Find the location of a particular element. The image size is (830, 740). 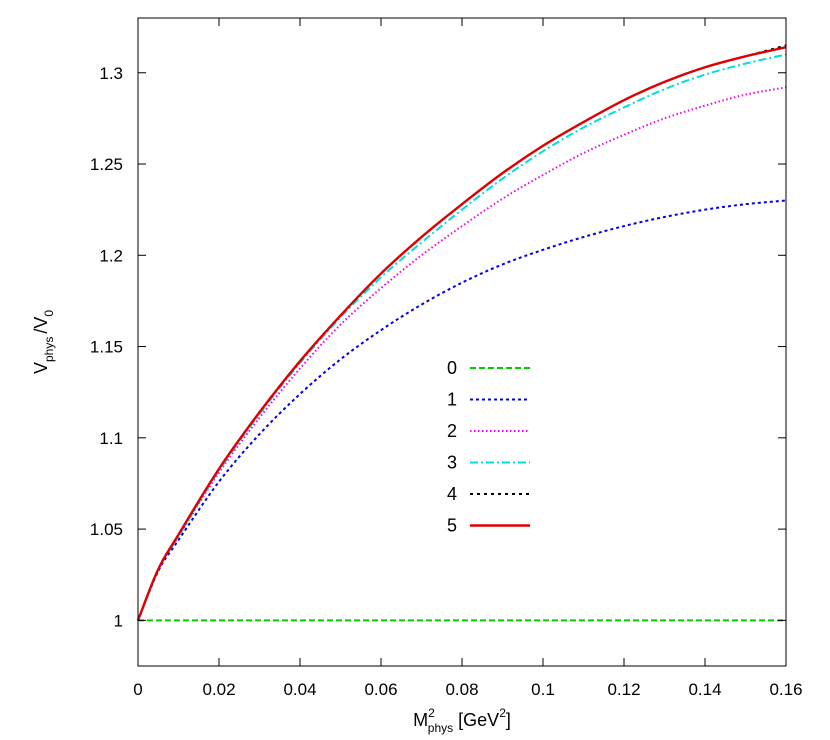

legend: 0 1 2 3 4 5 is located at coordinates (488, 447).